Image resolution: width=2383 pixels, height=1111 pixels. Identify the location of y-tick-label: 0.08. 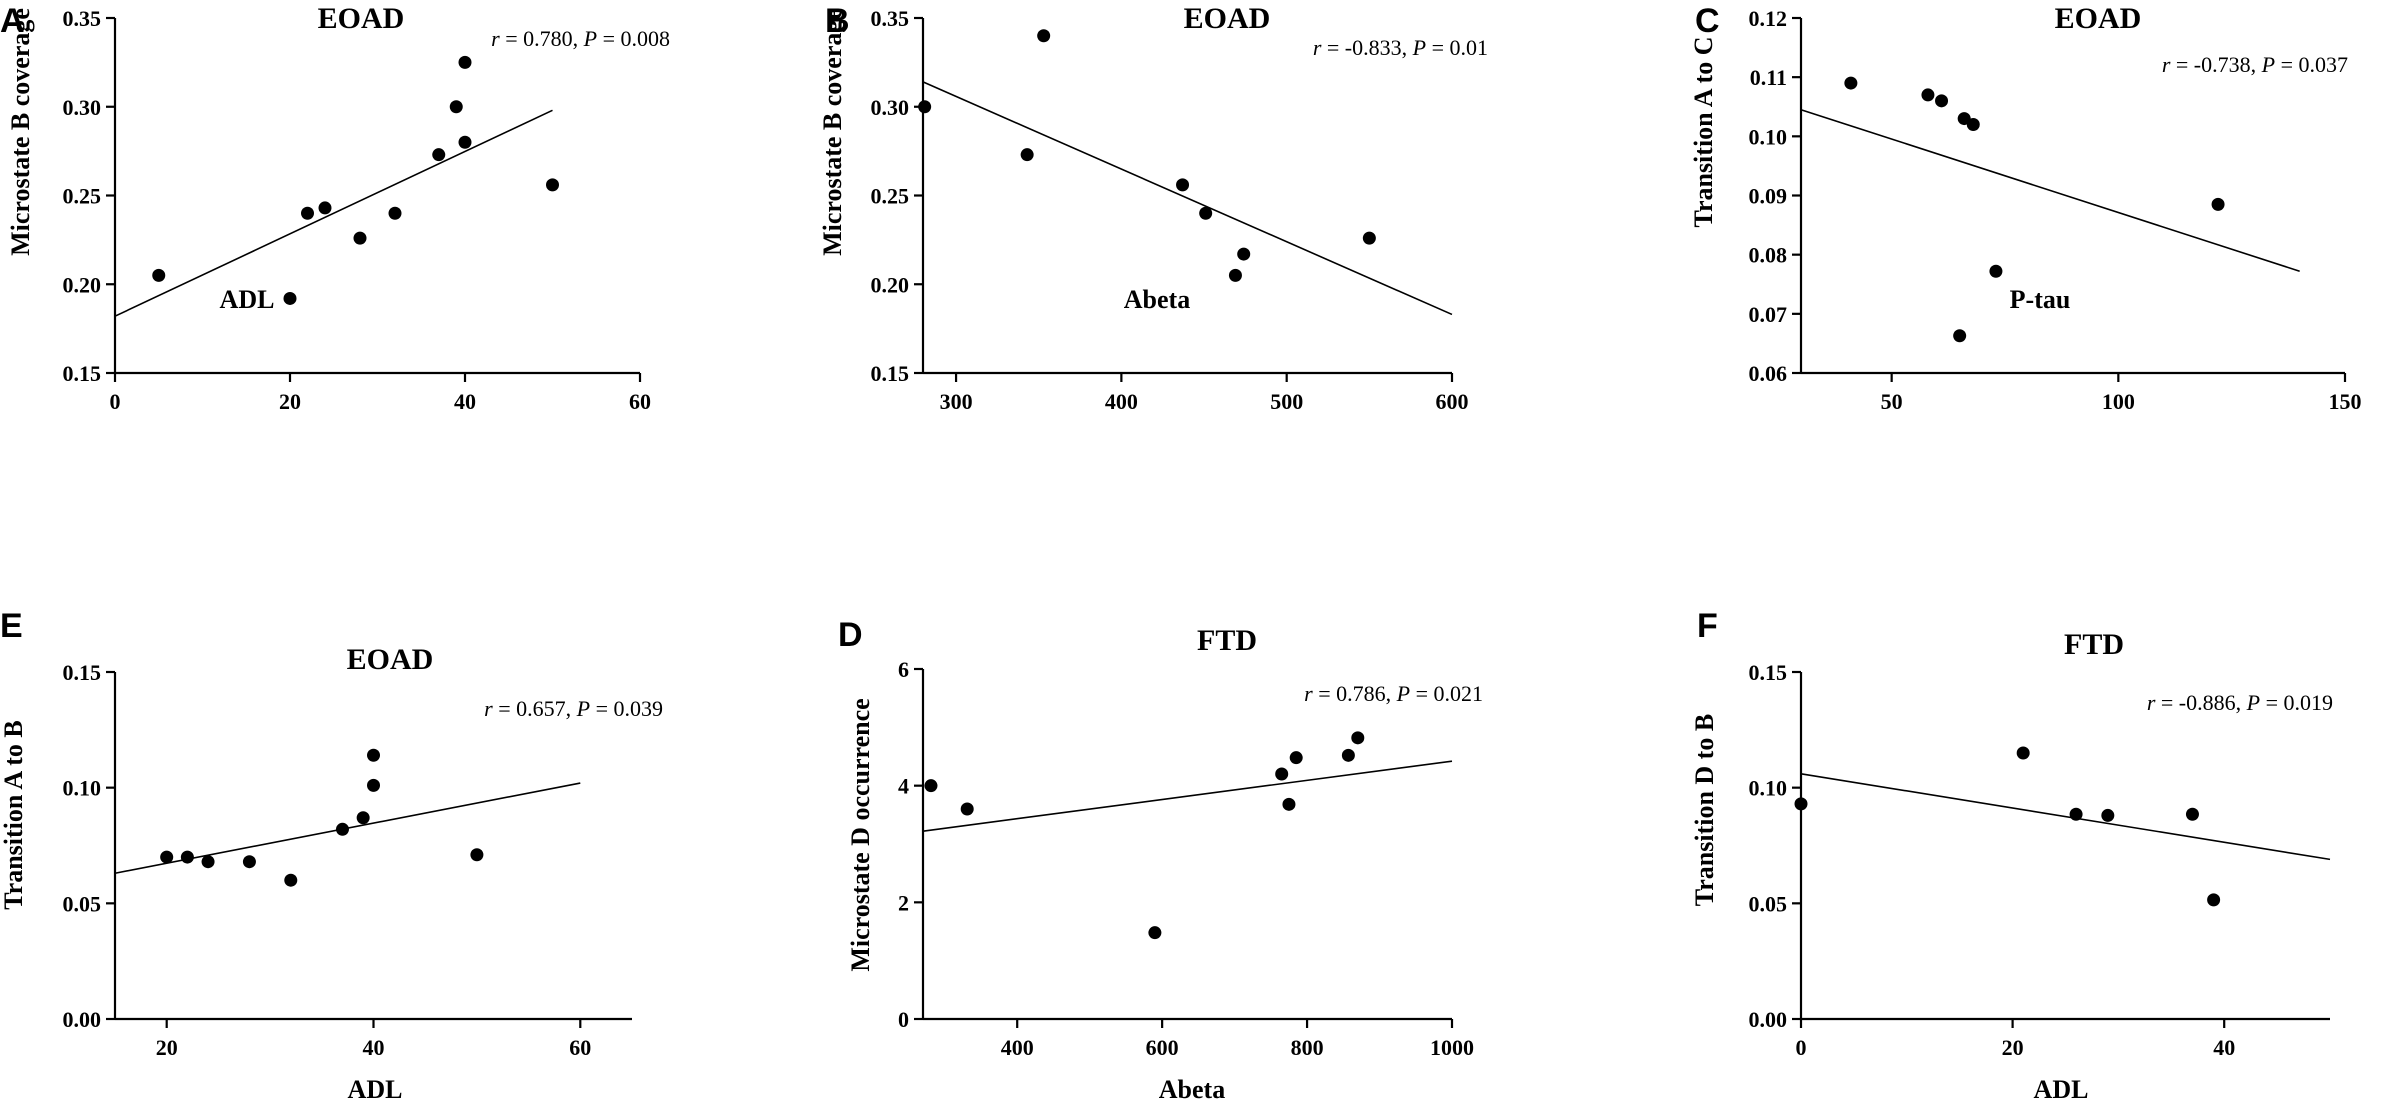
(1768, 255).